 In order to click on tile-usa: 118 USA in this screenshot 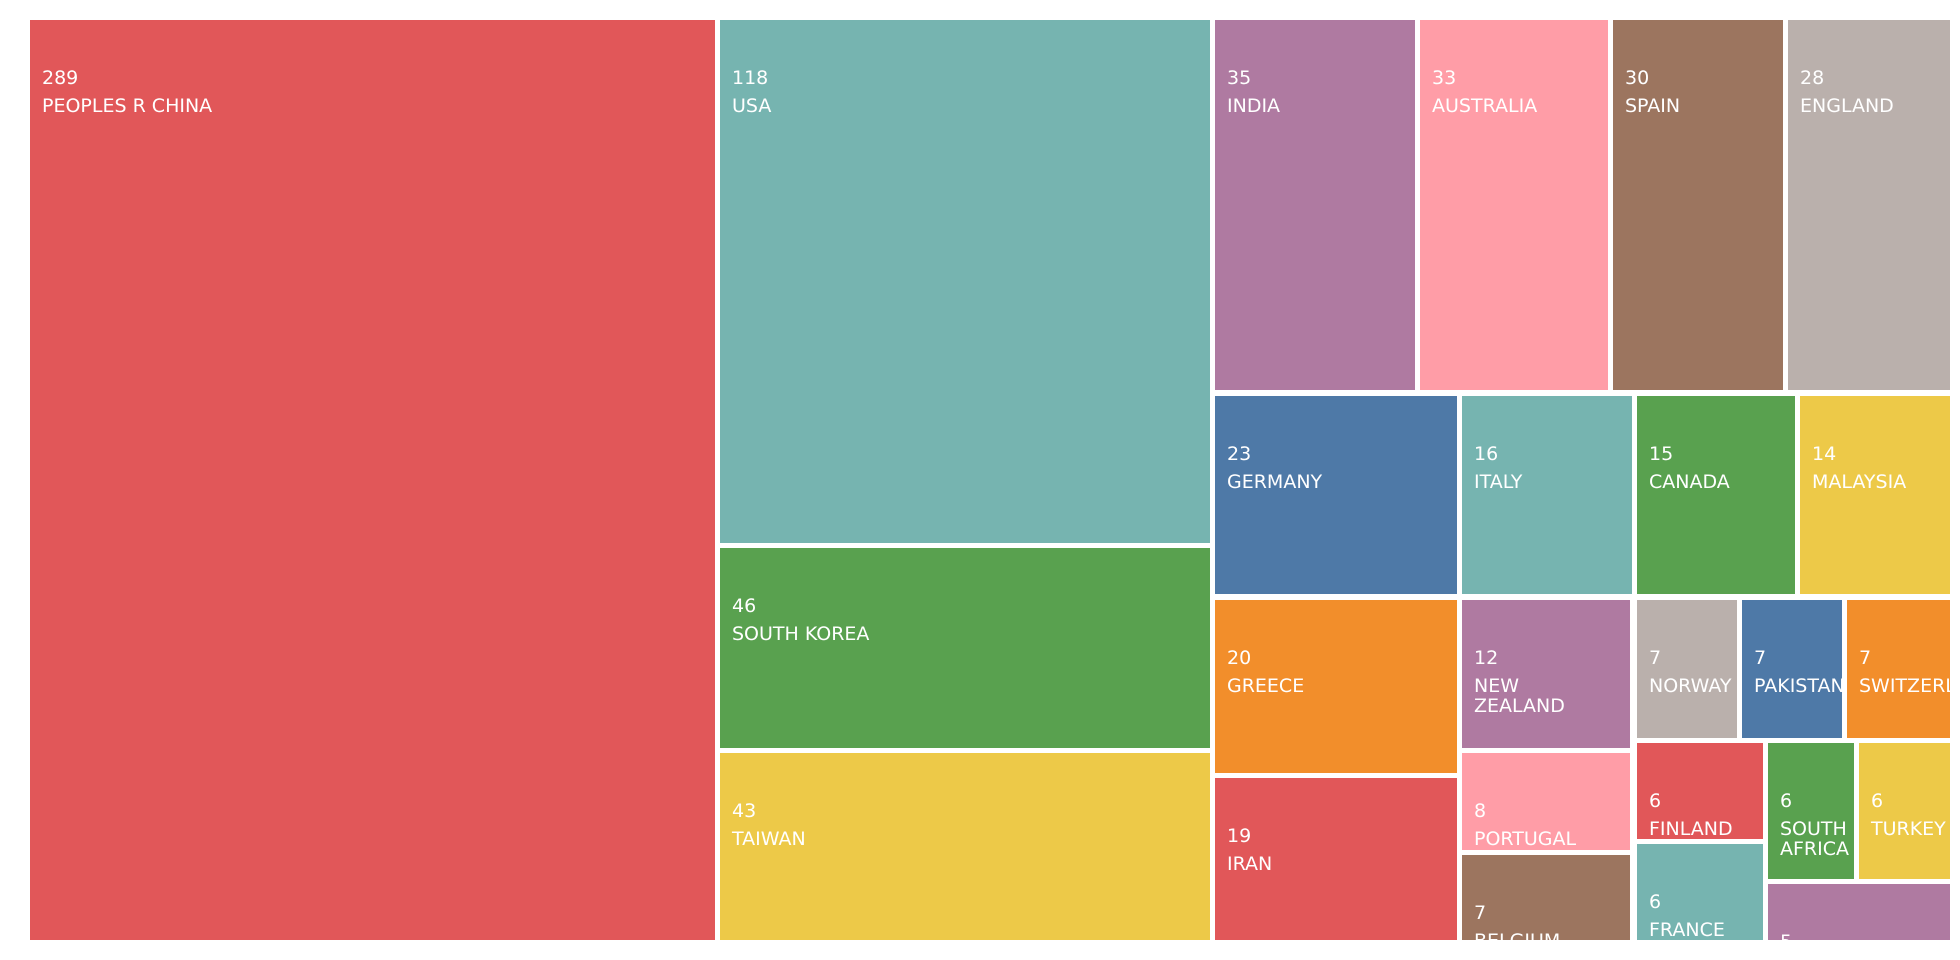, I will do `click(965, 281)`.